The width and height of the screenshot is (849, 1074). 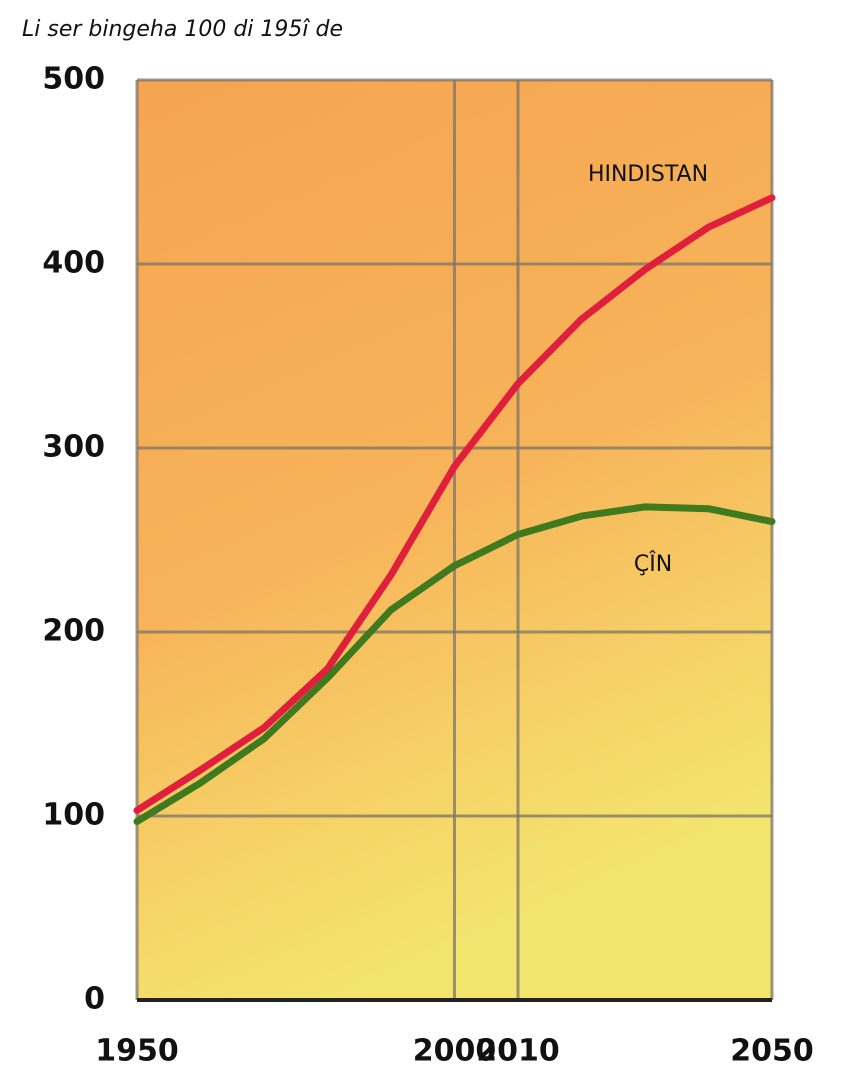 I want to click on chart-title: Li ser bingeha 100 di 195î de, so click(x=182, y=29).